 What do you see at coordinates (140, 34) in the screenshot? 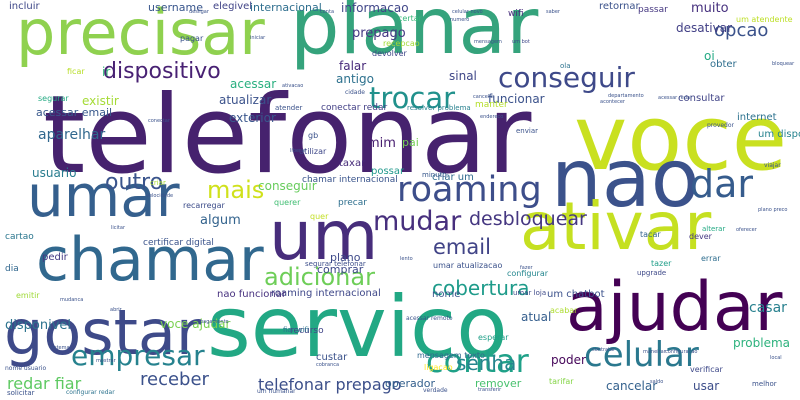
I see `cloud-word: precisar` at bounding box center [140, 34].